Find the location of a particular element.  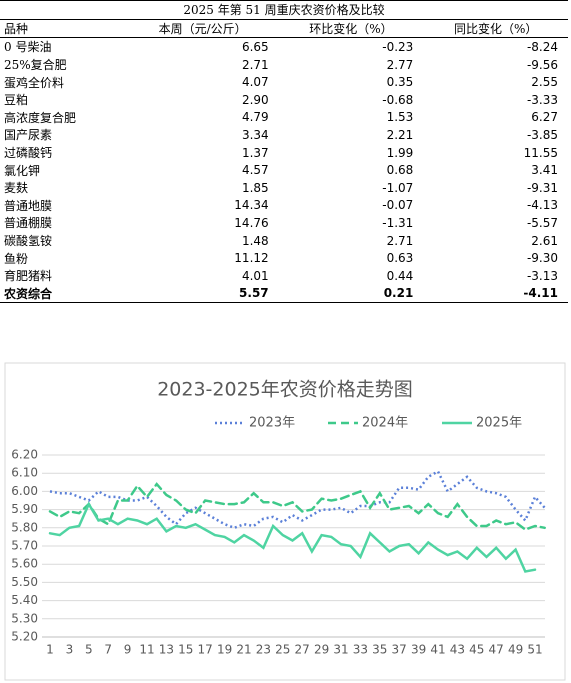

x-tick-label: 41 is located at coordinates (437, 650).